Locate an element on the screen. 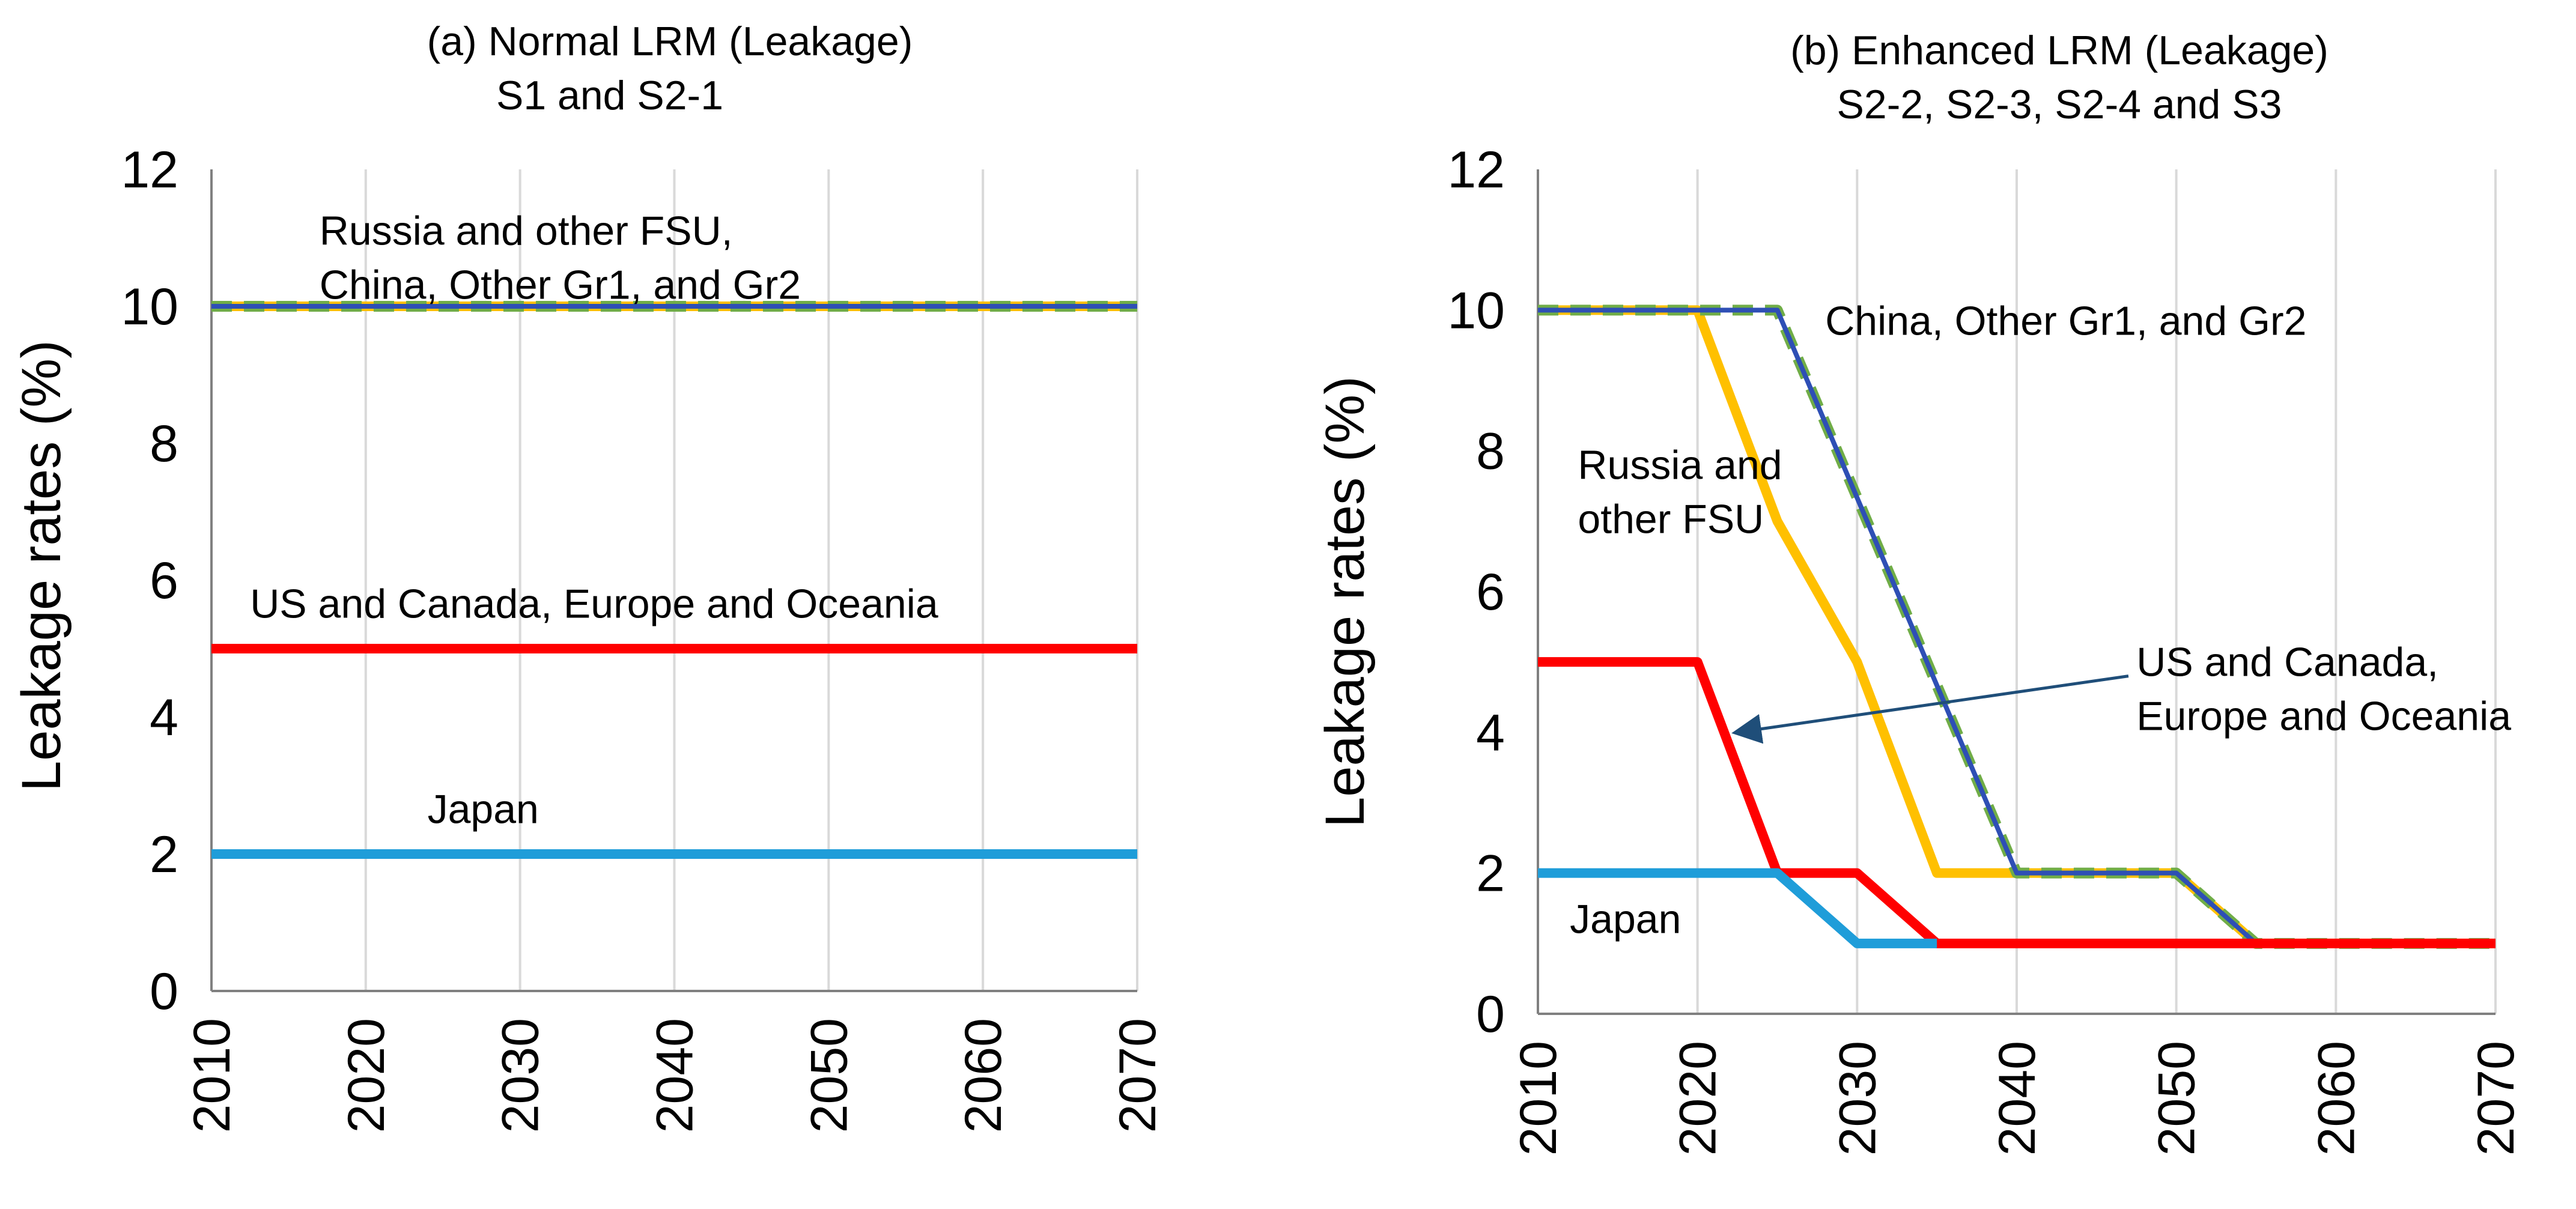  panel-a-title-line-1: (a) Normal LRM (Leakage) is located at coordinates (670, 42).